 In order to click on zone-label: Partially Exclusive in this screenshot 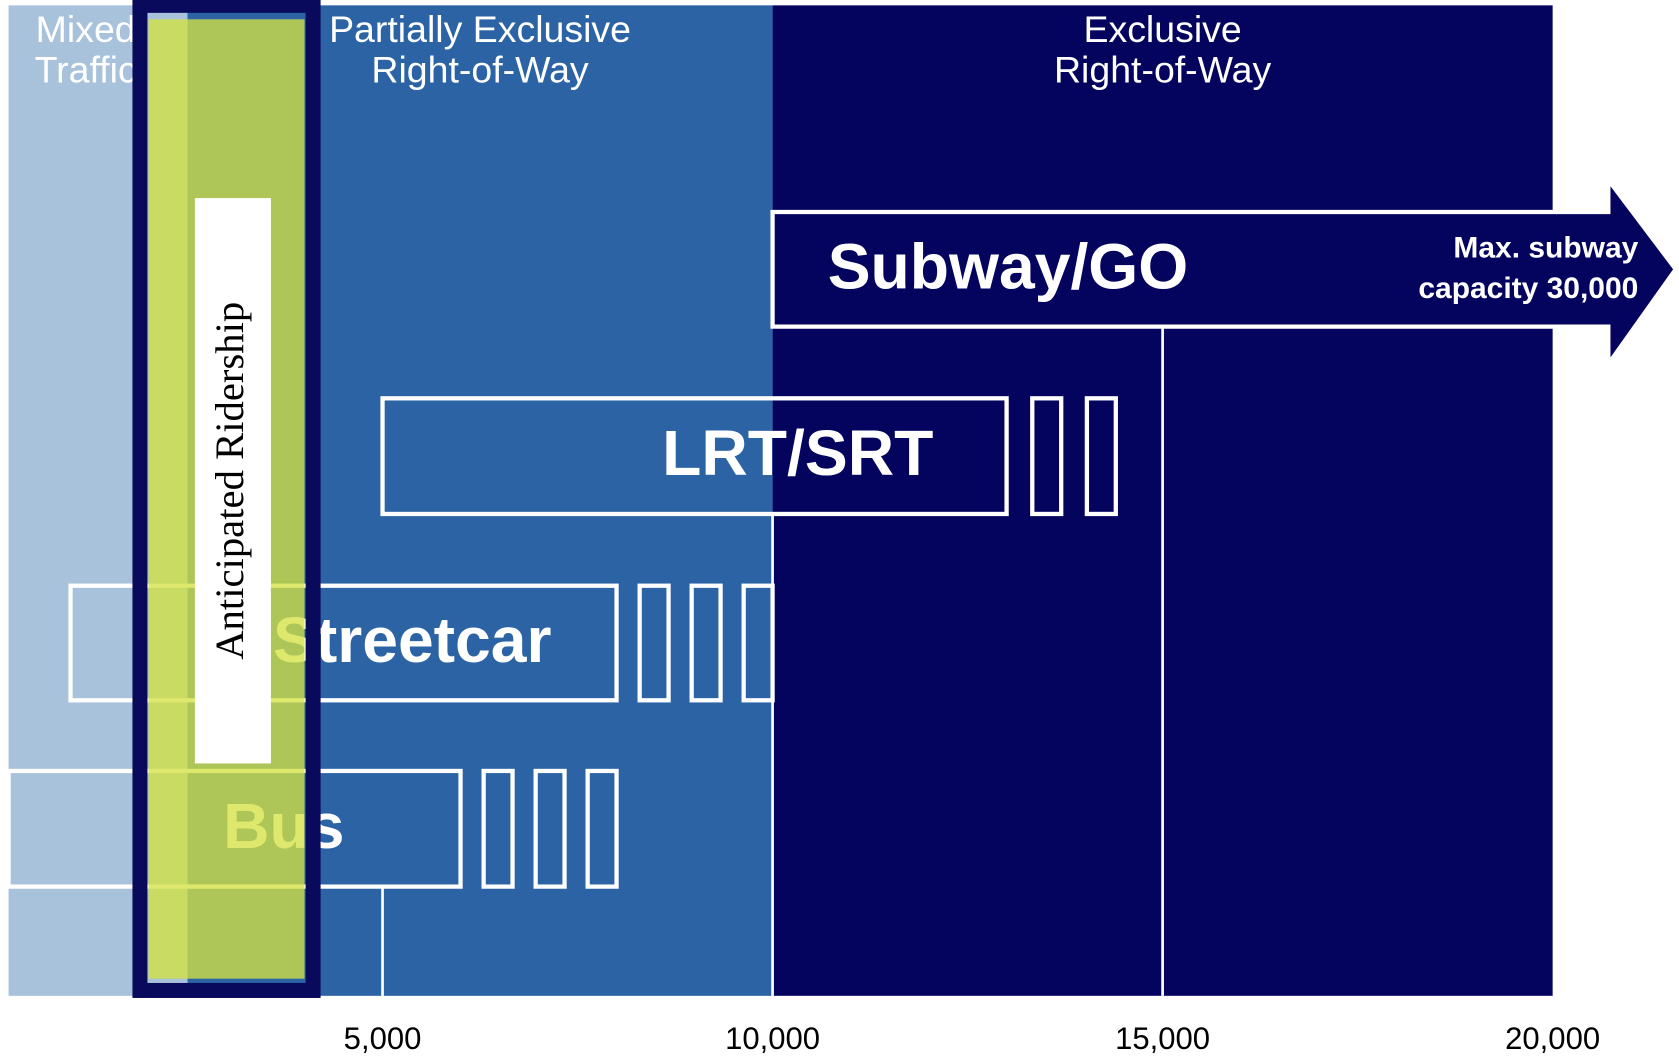, I will do `click(480, 29)`.